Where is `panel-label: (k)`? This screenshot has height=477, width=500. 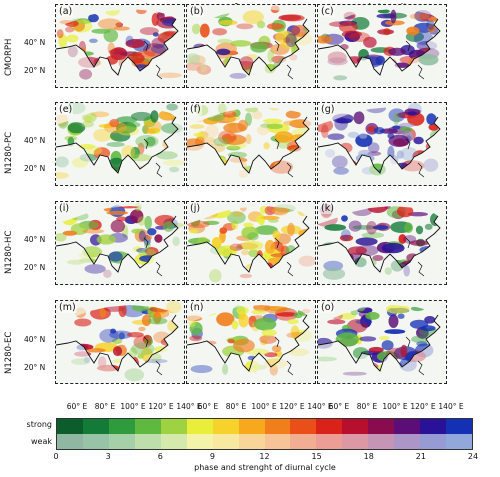
panel-label: (k) is located at coordinates (327, 208).